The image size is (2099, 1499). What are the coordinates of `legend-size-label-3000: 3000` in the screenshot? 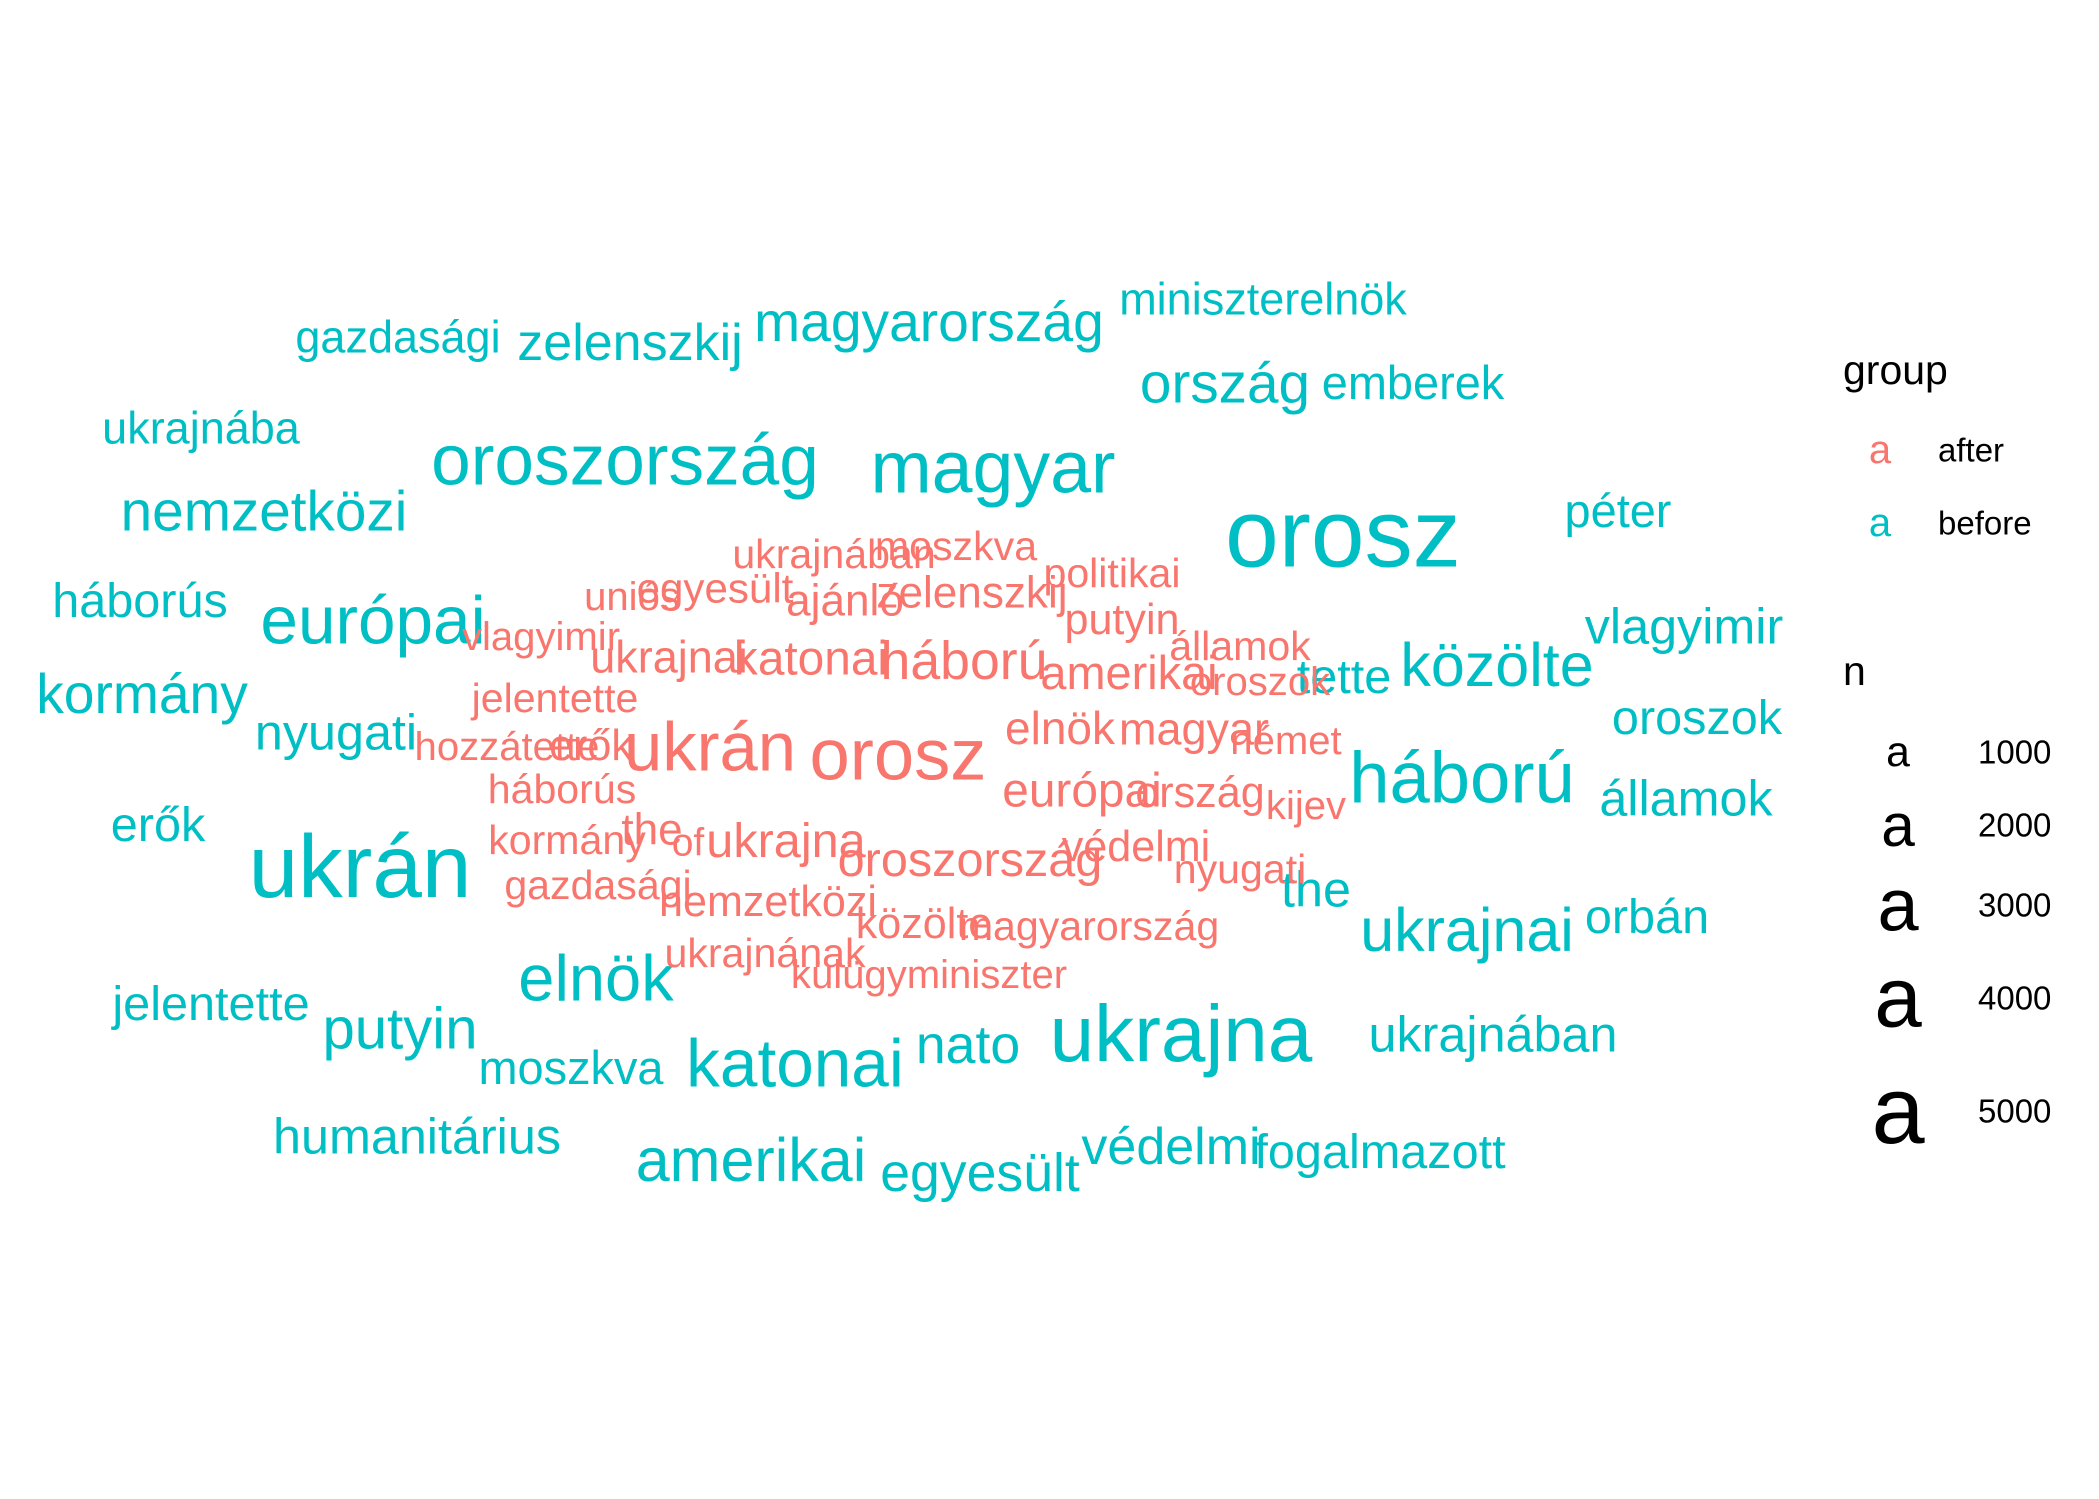 It's located at (2014, 905).